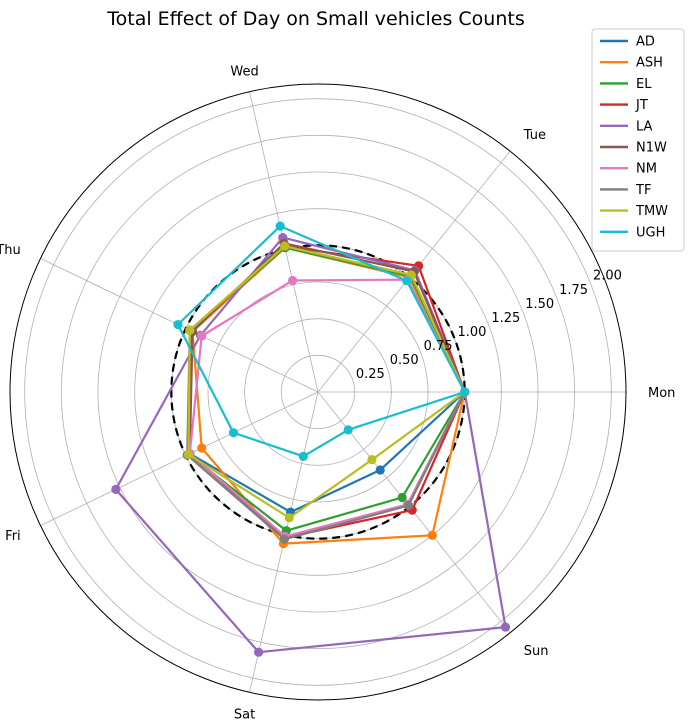 This screenshot has height=727, width=690. I want to click on legend-label: N1W, so click(651, 148).